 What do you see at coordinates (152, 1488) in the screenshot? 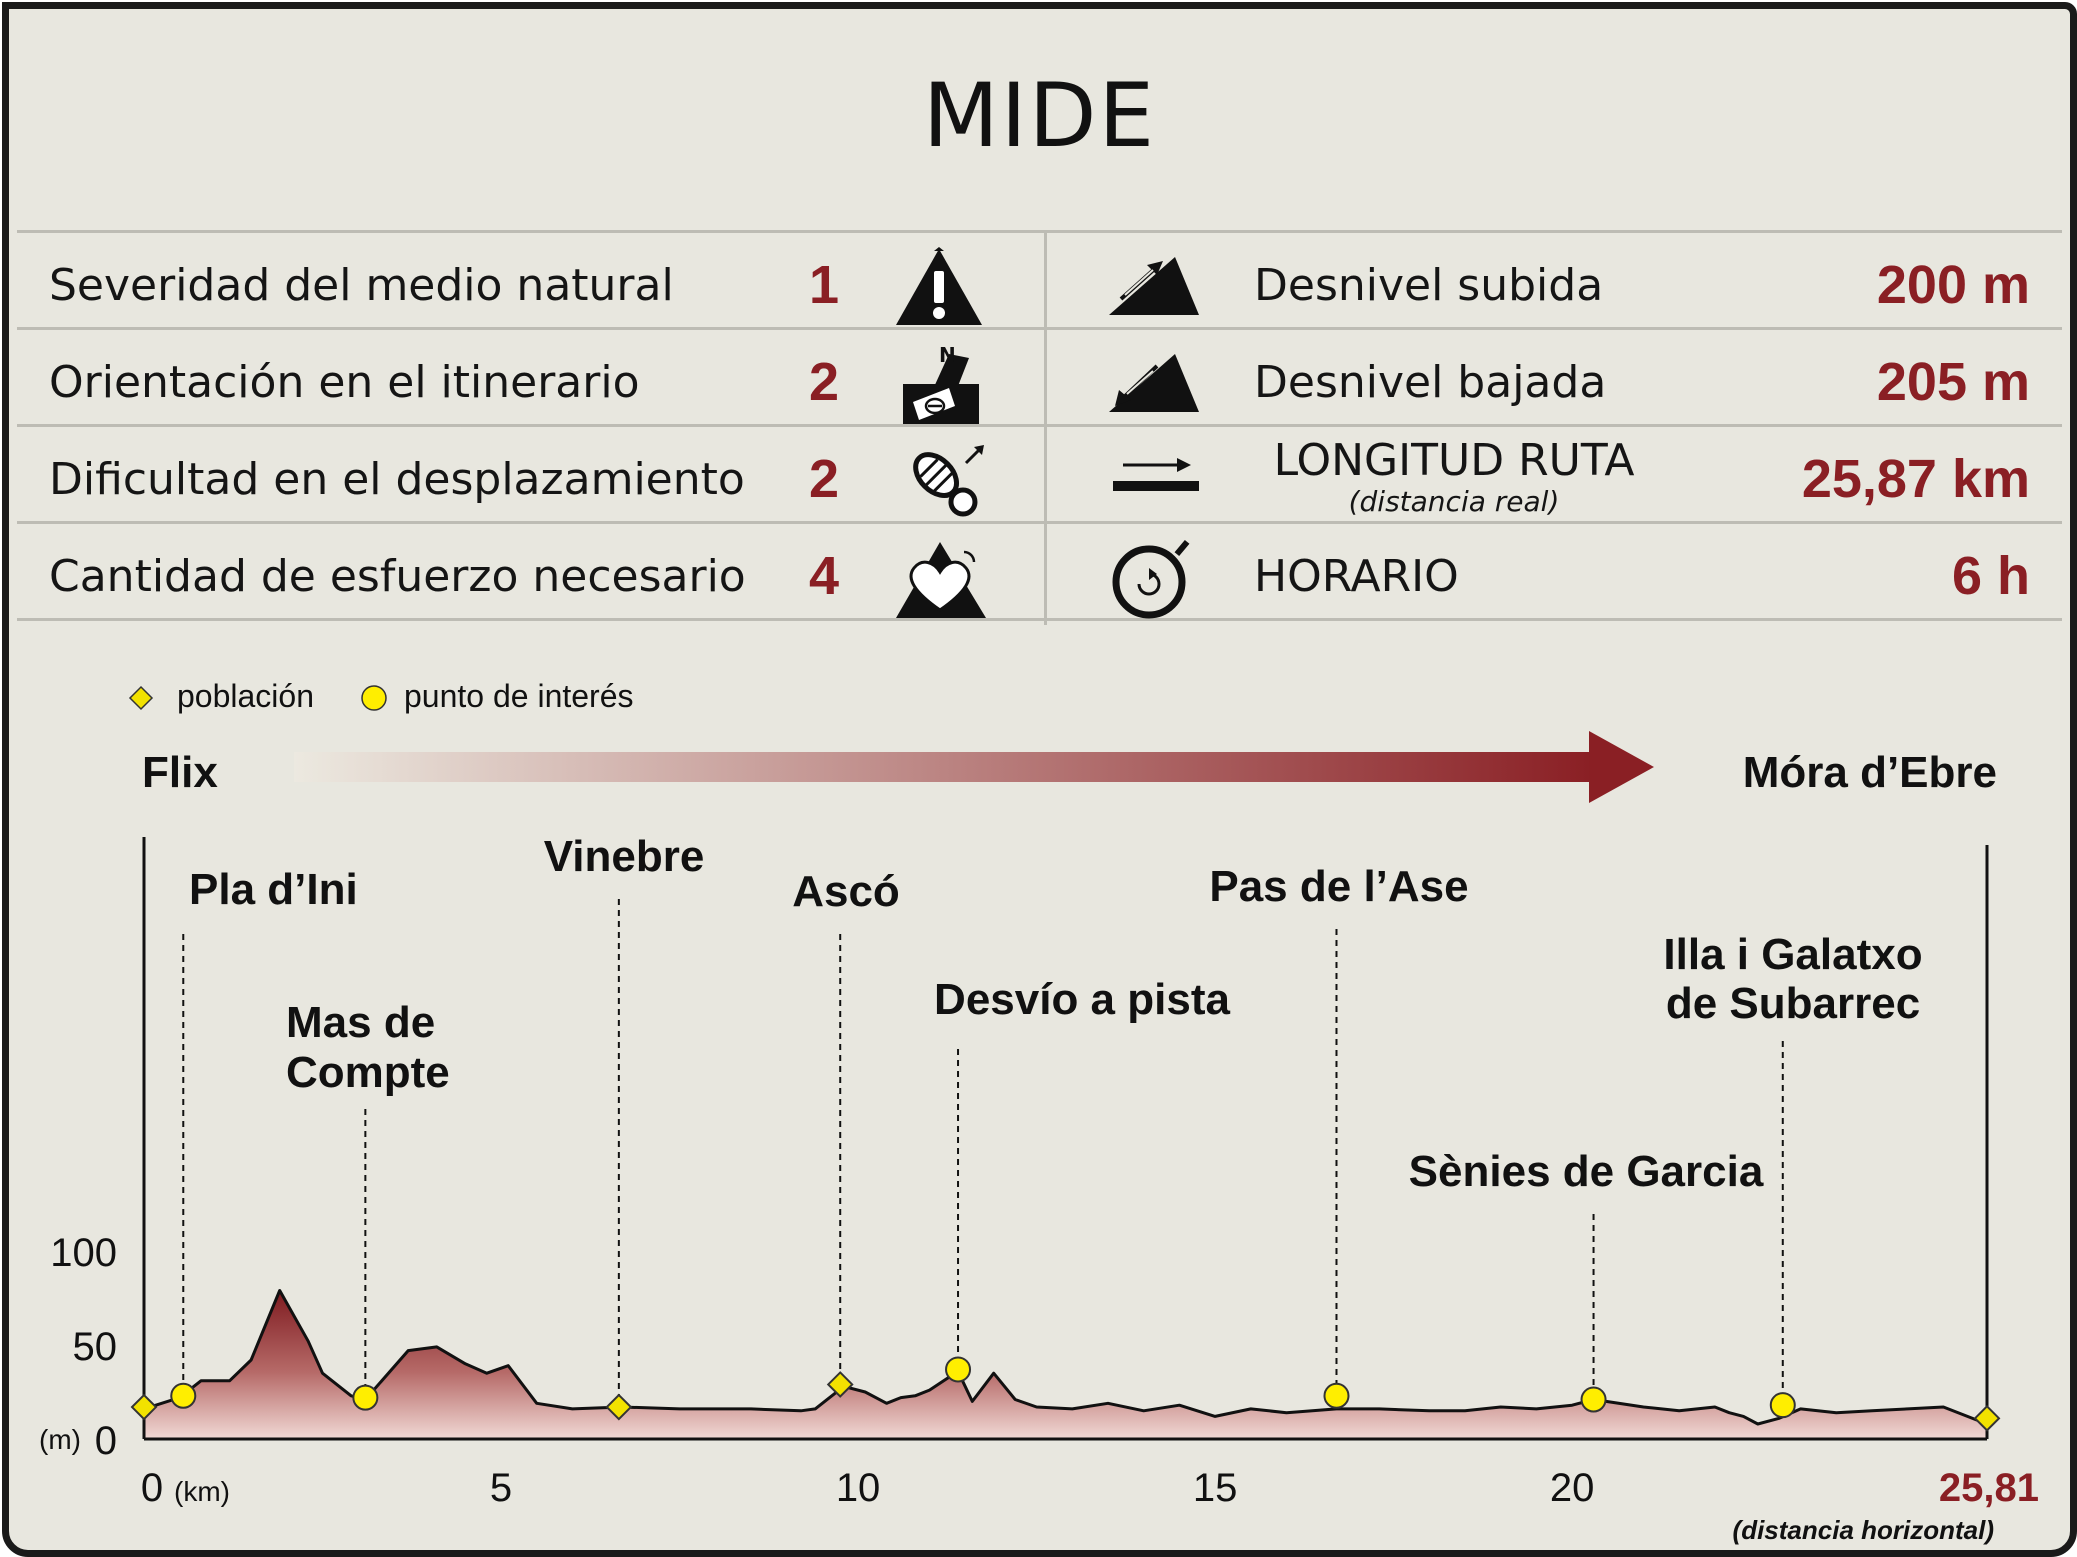
I see `x-tick-label: 0` at bounding box center [152, 1488].